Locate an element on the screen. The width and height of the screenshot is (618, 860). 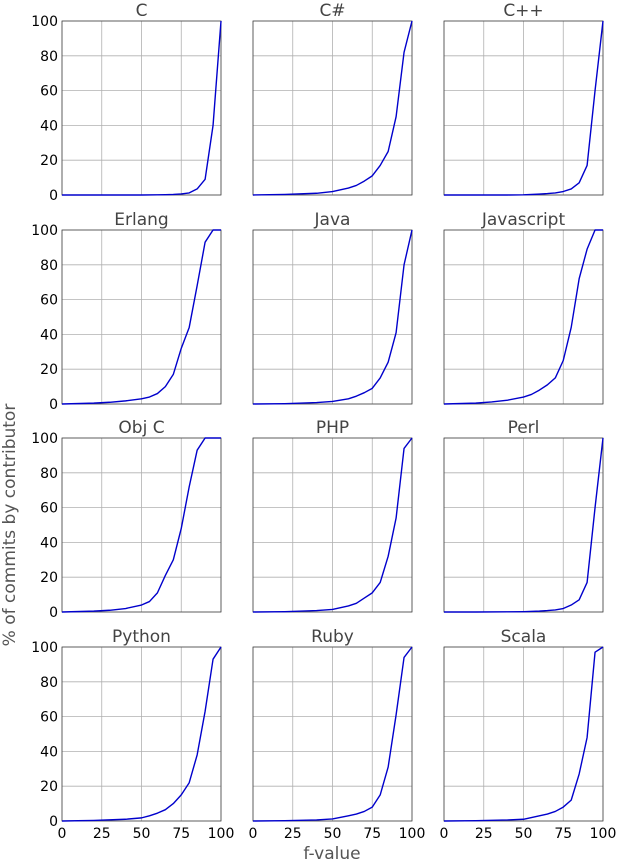
chart-panel: Erlang 0 20 40 60 80 100 is located at coordinates (126, 311).